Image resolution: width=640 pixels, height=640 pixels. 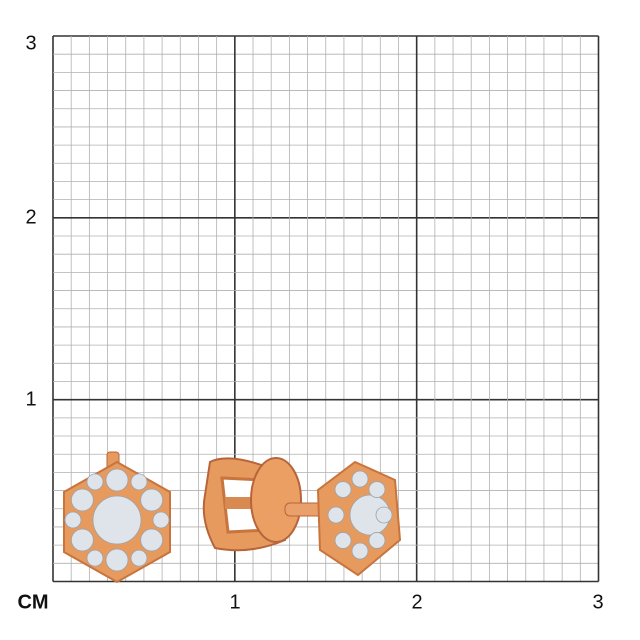 What do you see at coordinates (31, 217) in the screenshot?
I see `y-tick-label: 2` at bounding box center [31, 217].